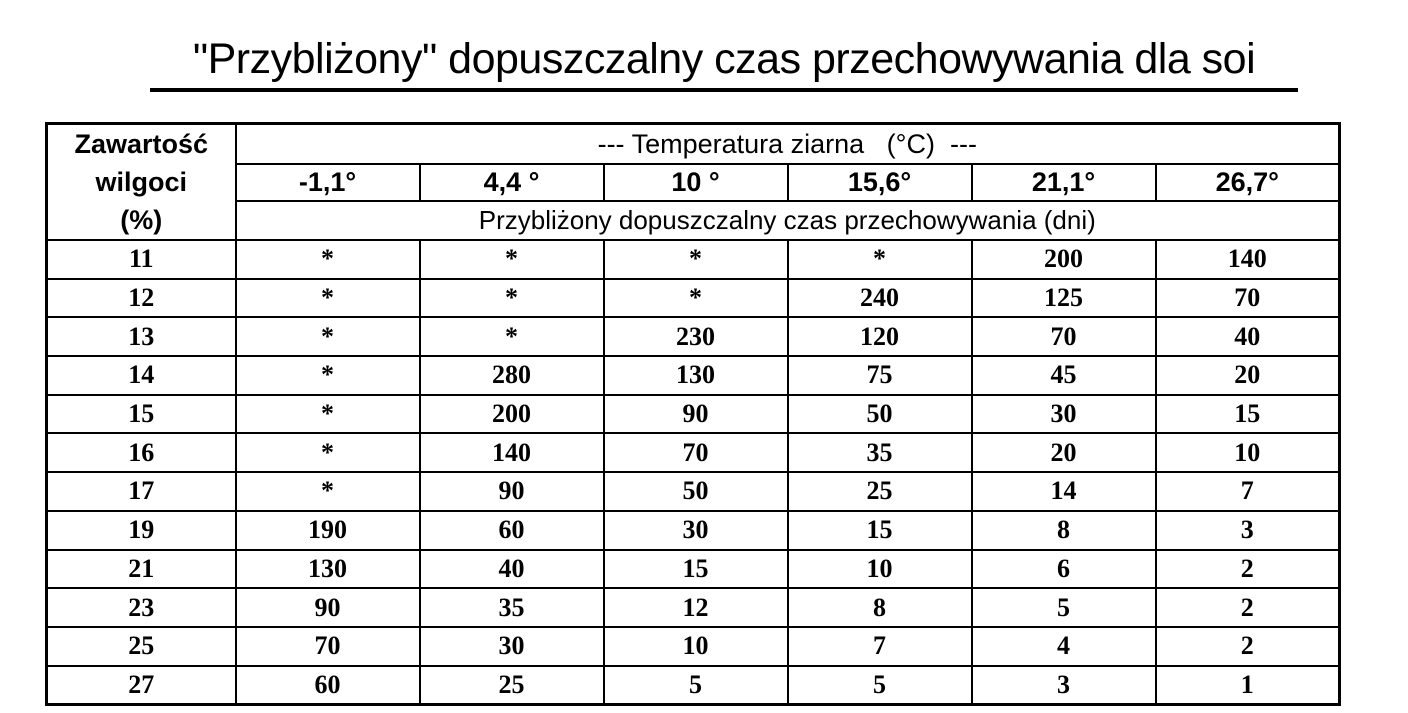 The height and width of the screenshot is (713, 1408). Describe the element at coordinates (511, 375) in the screenshot. I see `storage-days-cell: 280` at that location.